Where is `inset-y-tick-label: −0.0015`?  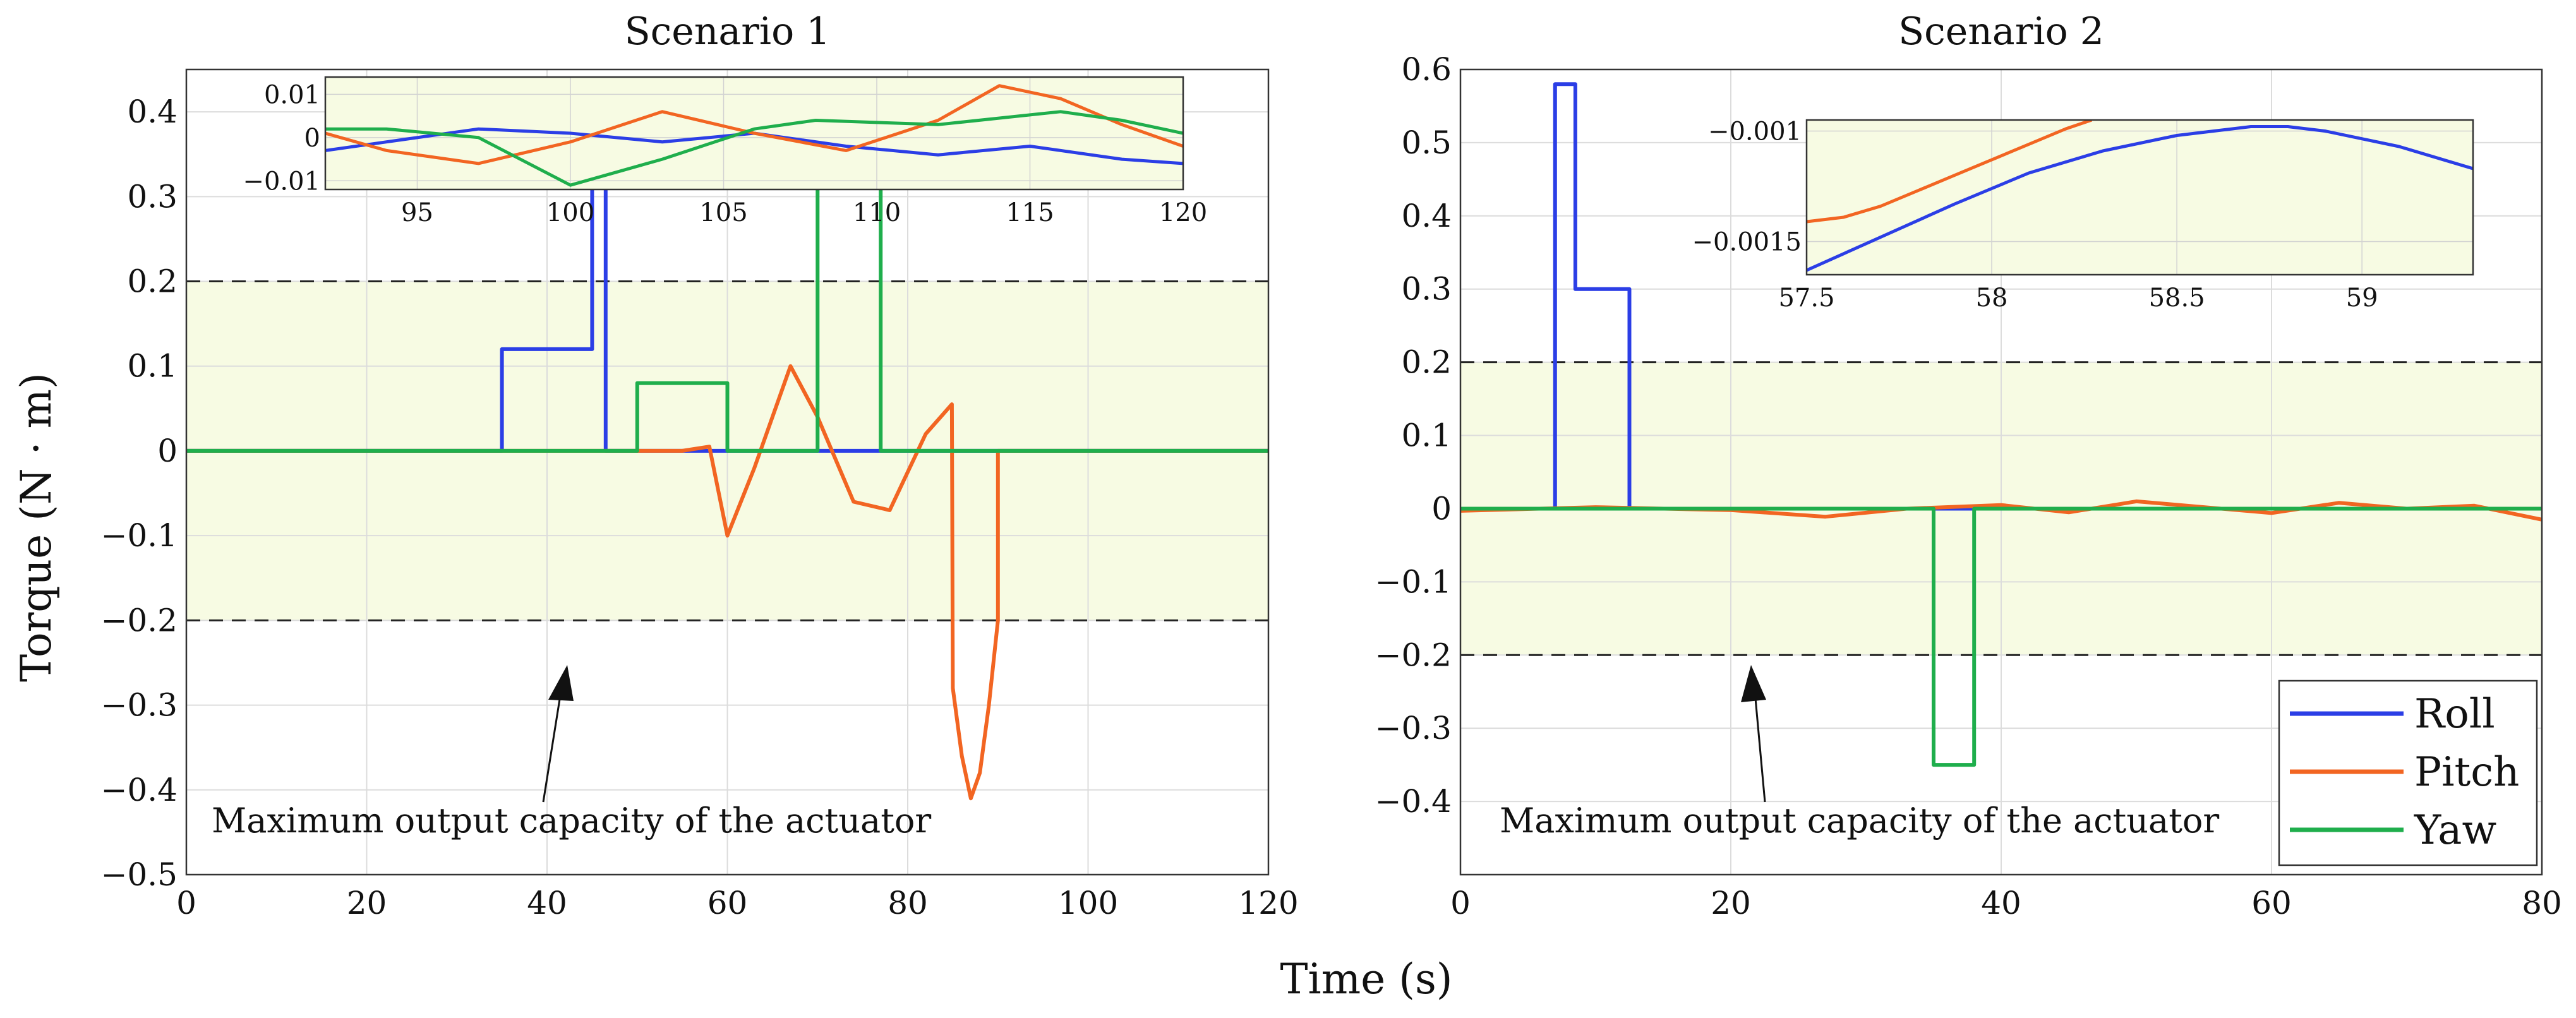 inset-y-tick-label: −0.0015 is located at coordinates (1747, 242).